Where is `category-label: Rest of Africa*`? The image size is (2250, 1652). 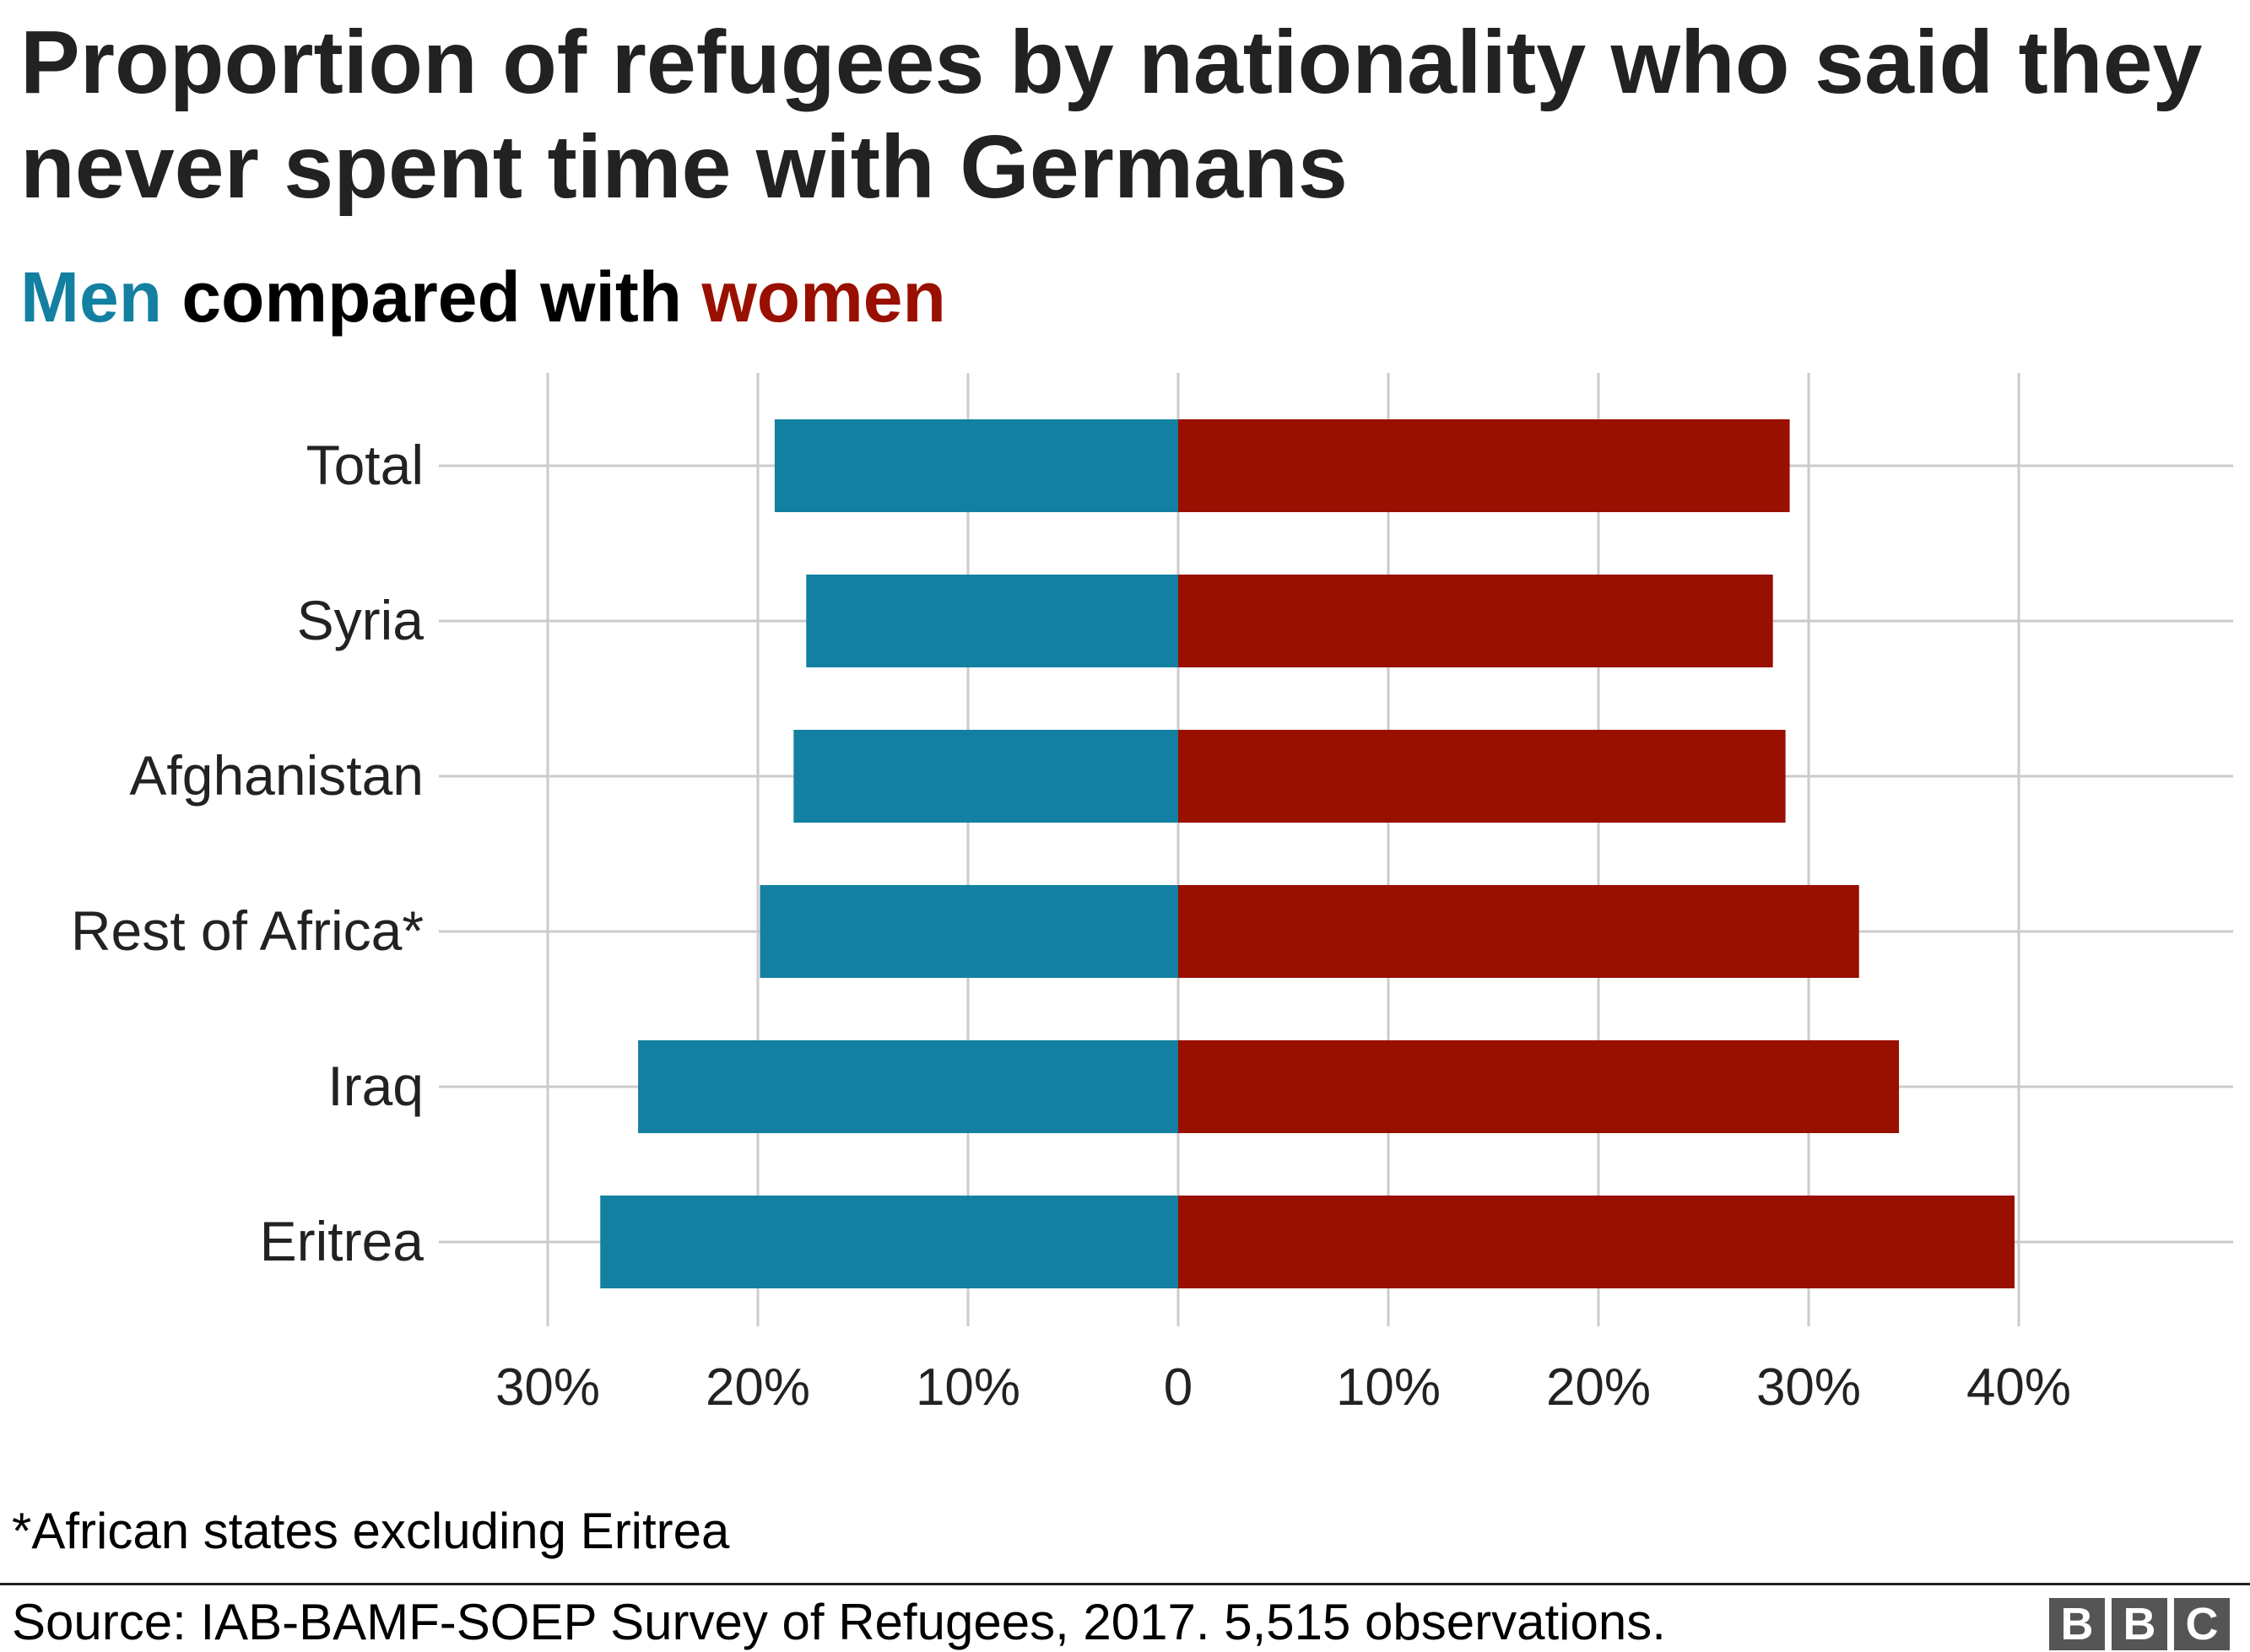
category-label: Rest of Africa* is located at coordinates (247, 931).